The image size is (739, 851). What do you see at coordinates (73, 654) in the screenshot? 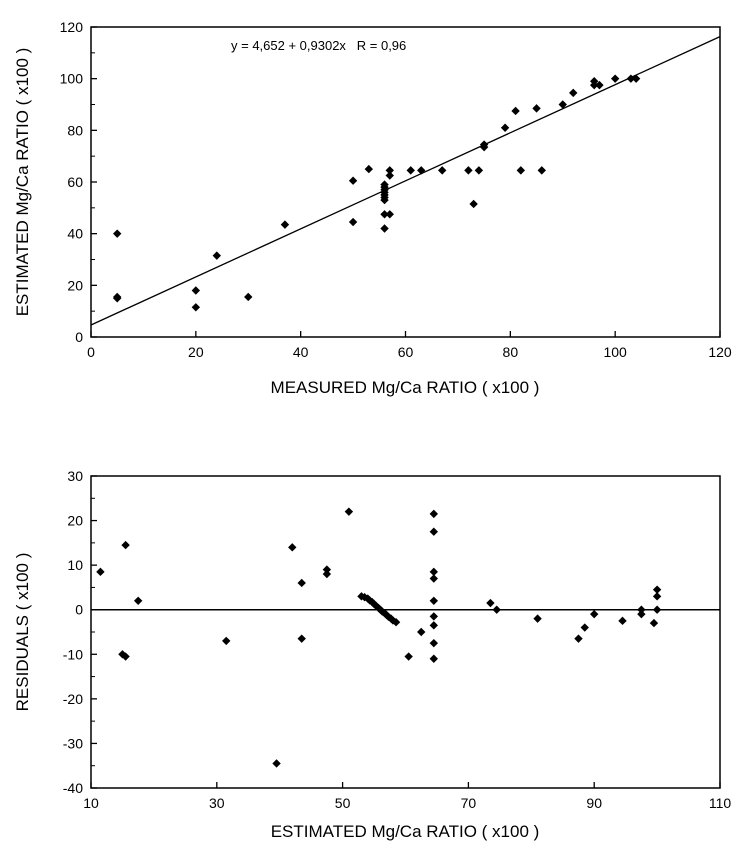
I see `y-tick-label: -10` at bounding box center [73, 654].